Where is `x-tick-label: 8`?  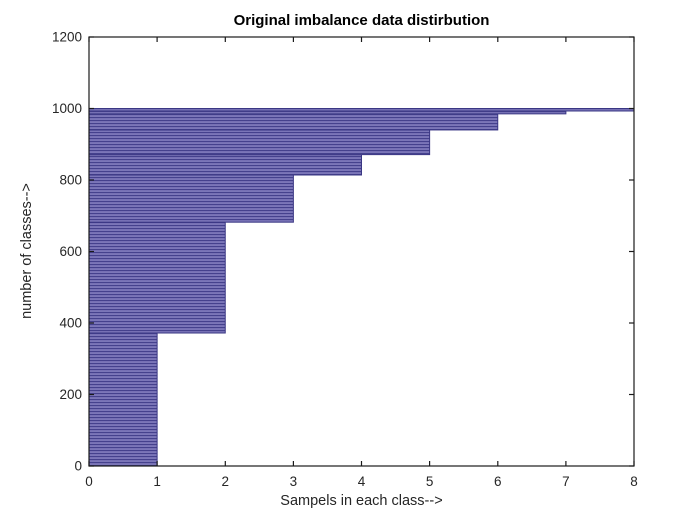 x-tick-label: 8 is located at coordinates (634, 481).